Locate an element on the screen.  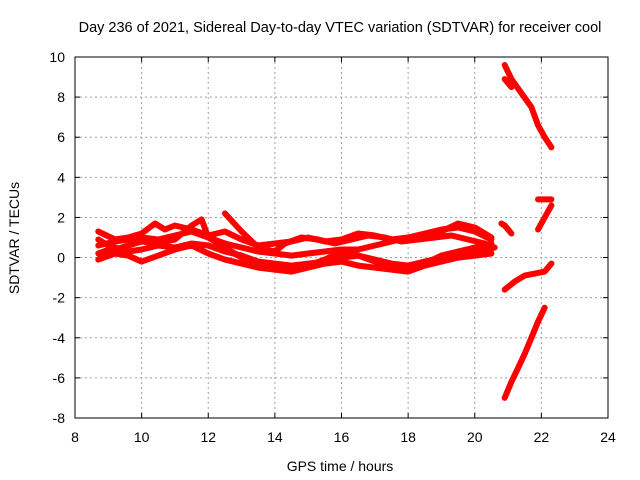
y-tick-label: 6 is located at coordinates (61, 137).